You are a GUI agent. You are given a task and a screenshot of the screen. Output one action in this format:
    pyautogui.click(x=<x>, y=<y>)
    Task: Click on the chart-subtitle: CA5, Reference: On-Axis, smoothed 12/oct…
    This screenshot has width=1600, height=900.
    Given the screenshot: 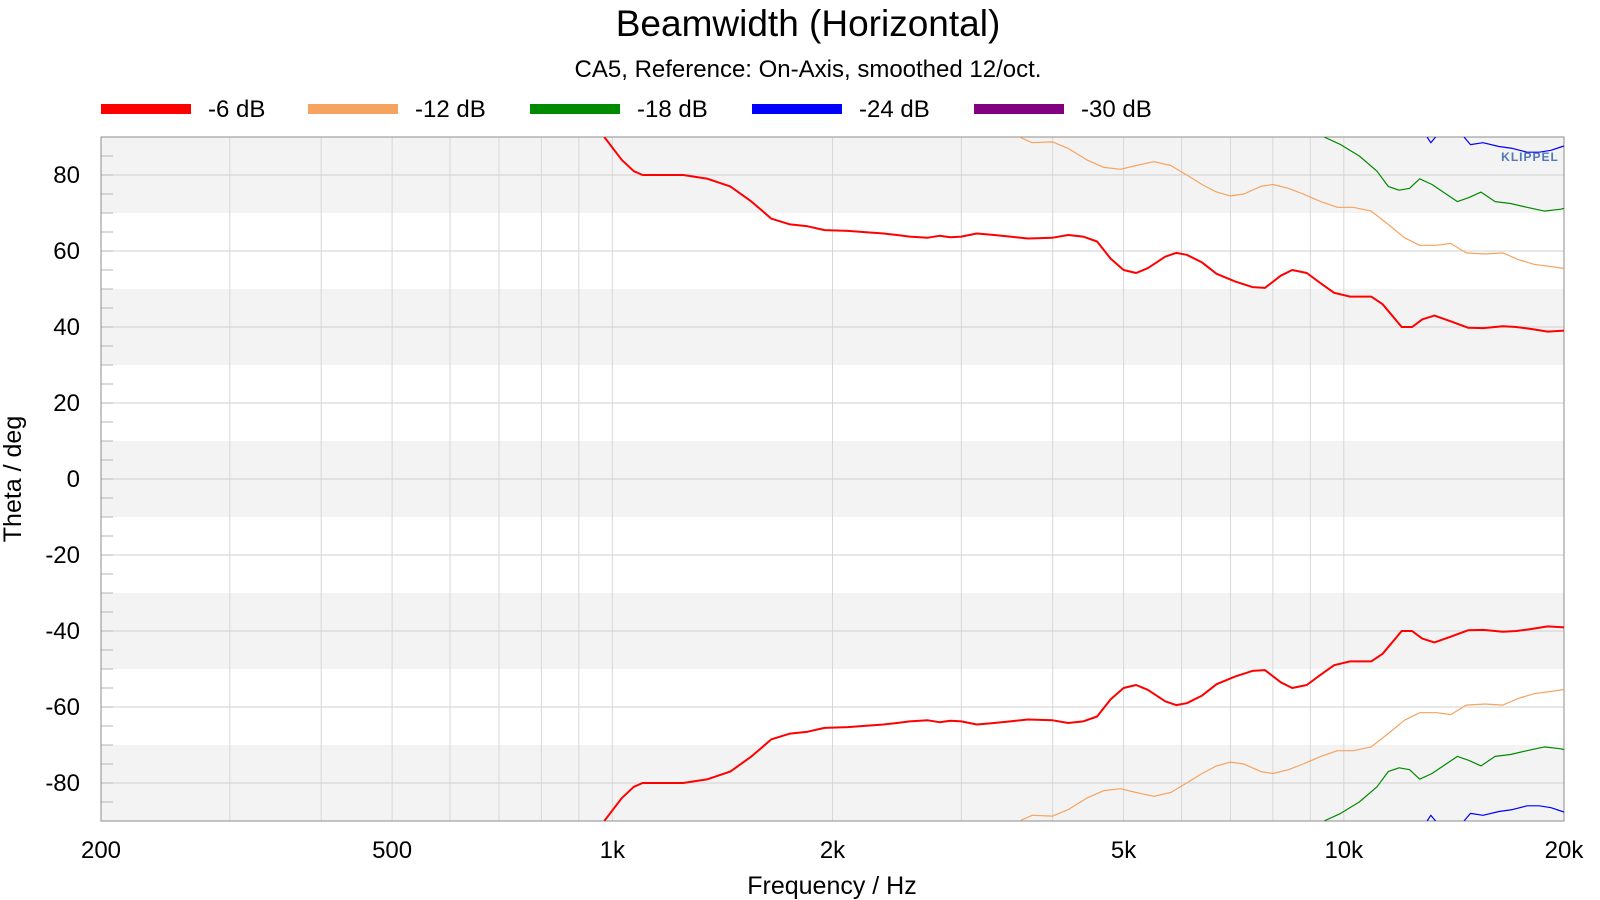 What is the action you would take?
    pyautogui.click(x=808, y=69)
    